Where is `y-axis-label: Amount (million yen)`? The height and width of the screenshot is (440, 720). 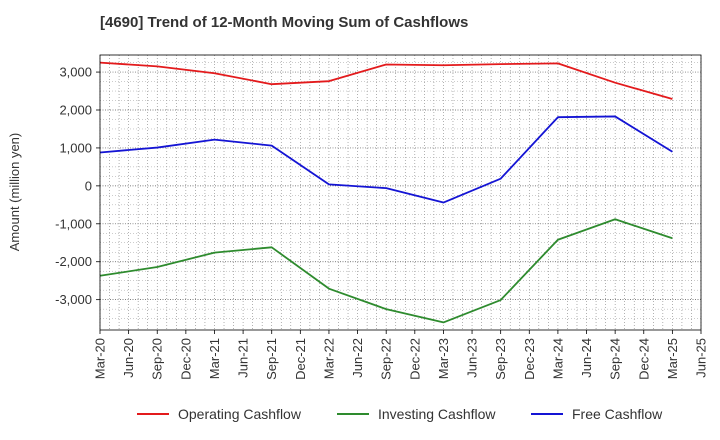
y-axis-label: Amount (million yen) is located at coordinates (14, 192).